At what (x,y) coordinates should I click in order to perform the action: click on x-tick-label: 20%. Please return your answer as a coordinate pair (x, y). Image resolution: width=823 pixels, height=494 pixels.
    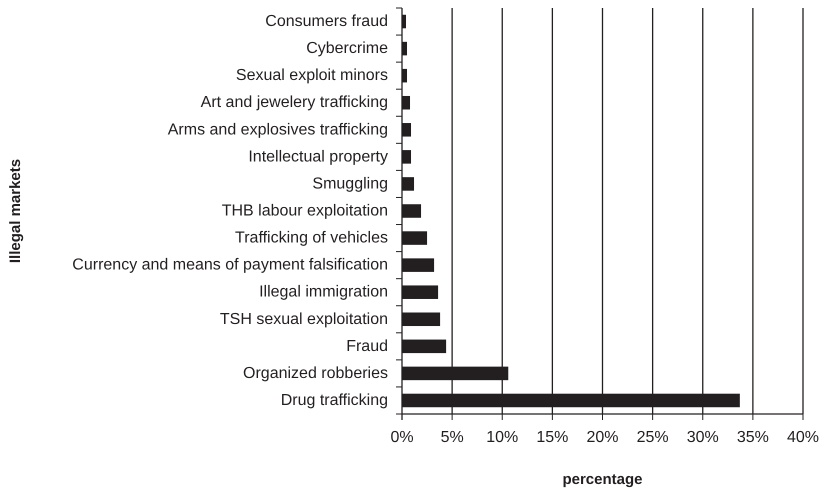
    Looking at the image, I should click on (602, 437).